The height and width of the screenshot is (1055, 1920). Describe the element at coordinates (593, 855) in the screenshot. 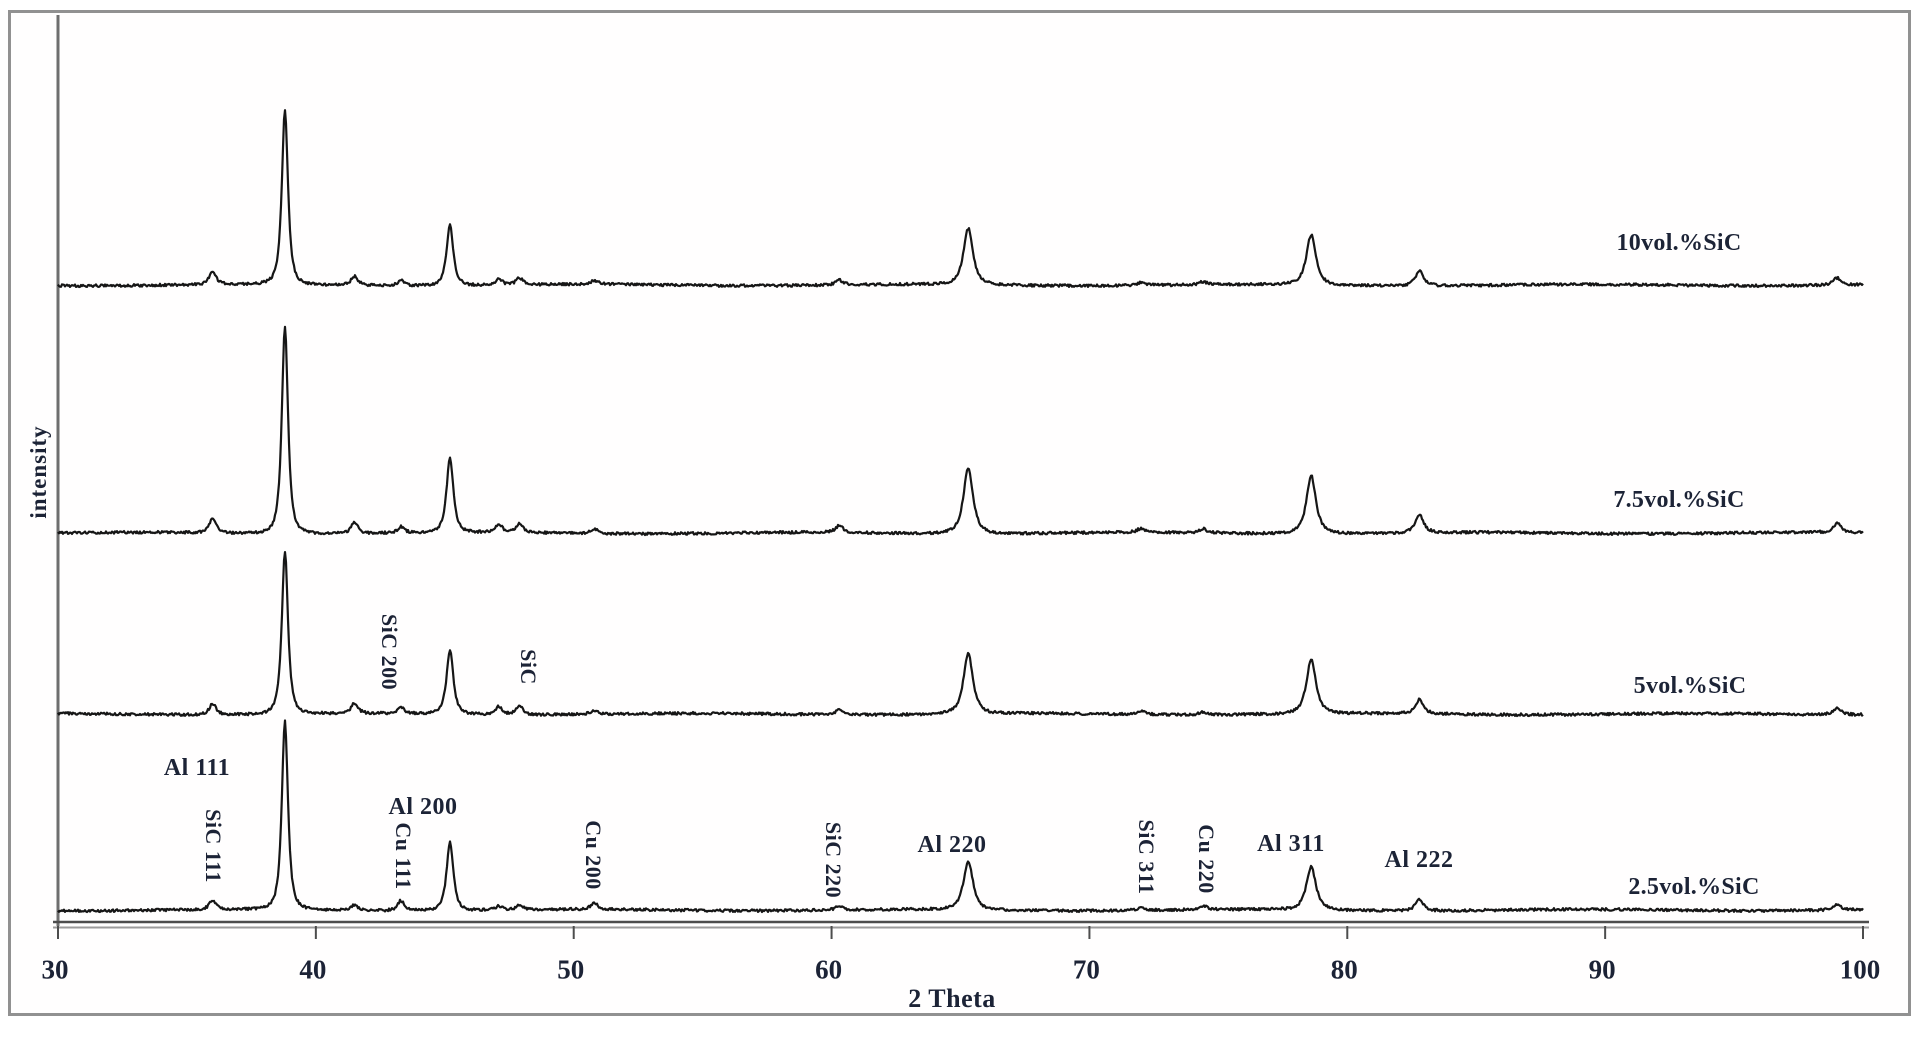

I see `peak-label-cu-200-vertical: Cu 200` at that location.